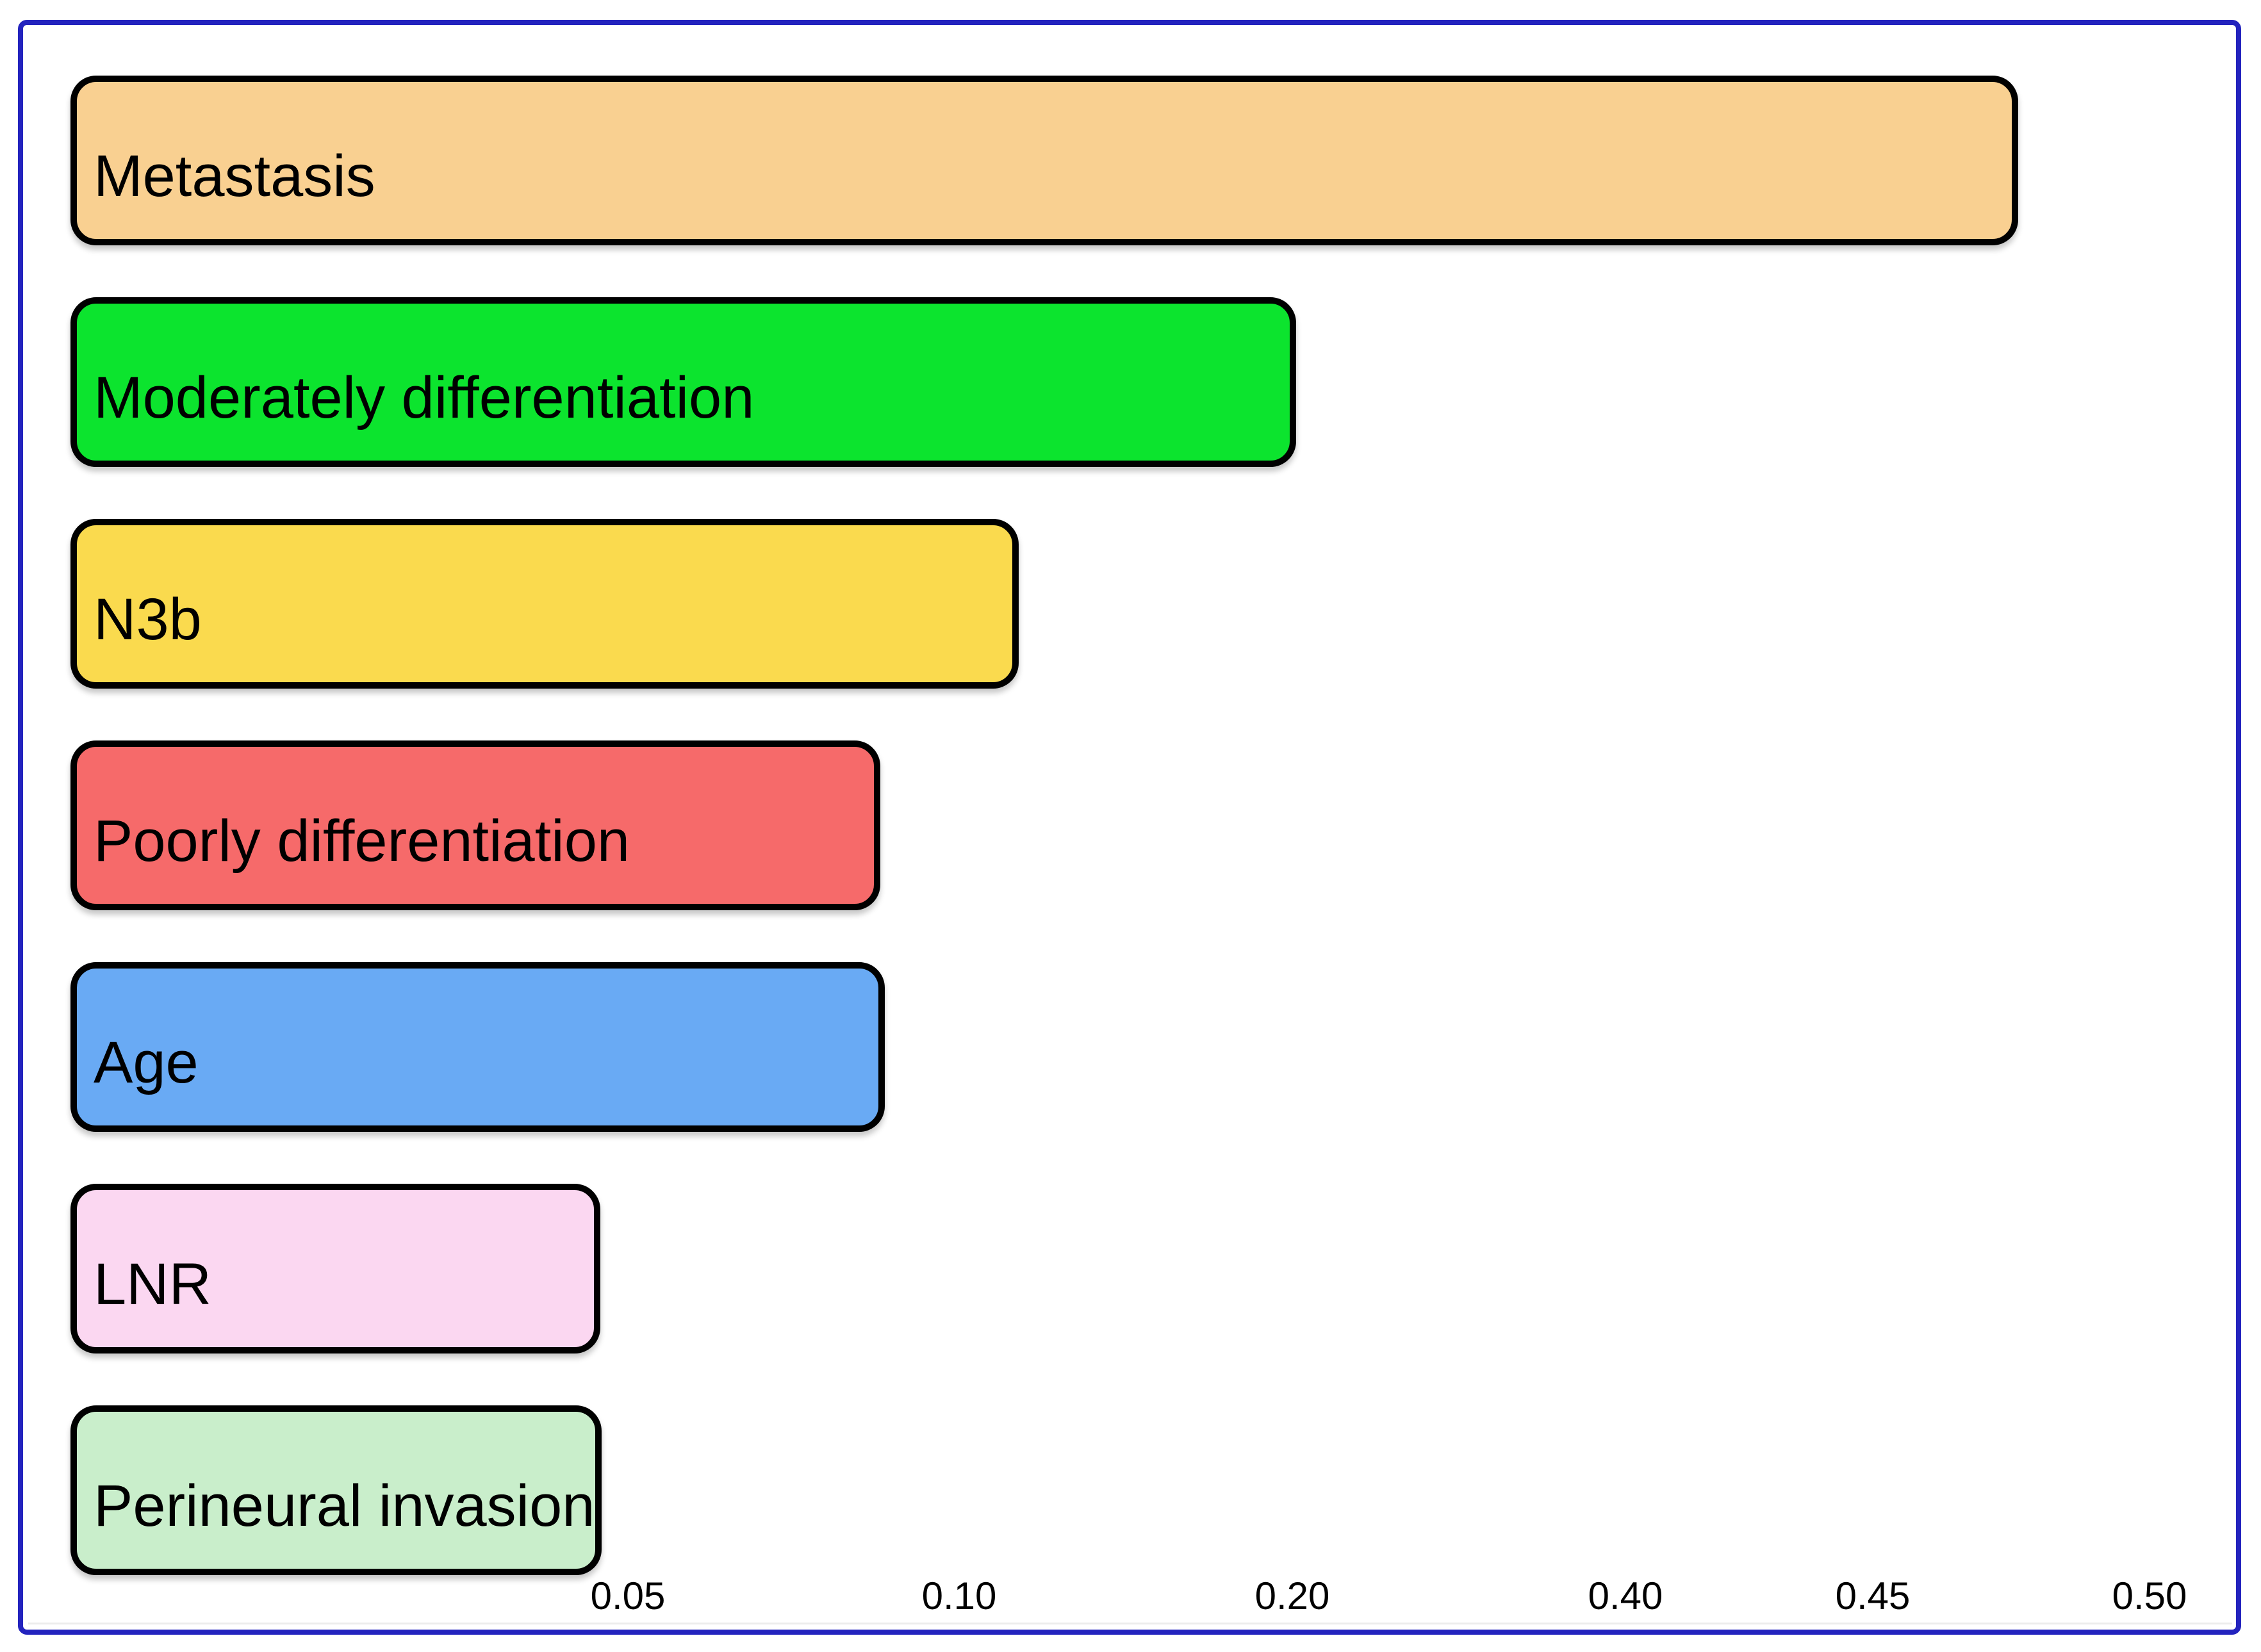 The width and height of the screenshot is (2261, 1652). Describe the element at coordinates (424, 397) in the screenshot. I see `bar-label: Moderately differentiation` at that location.